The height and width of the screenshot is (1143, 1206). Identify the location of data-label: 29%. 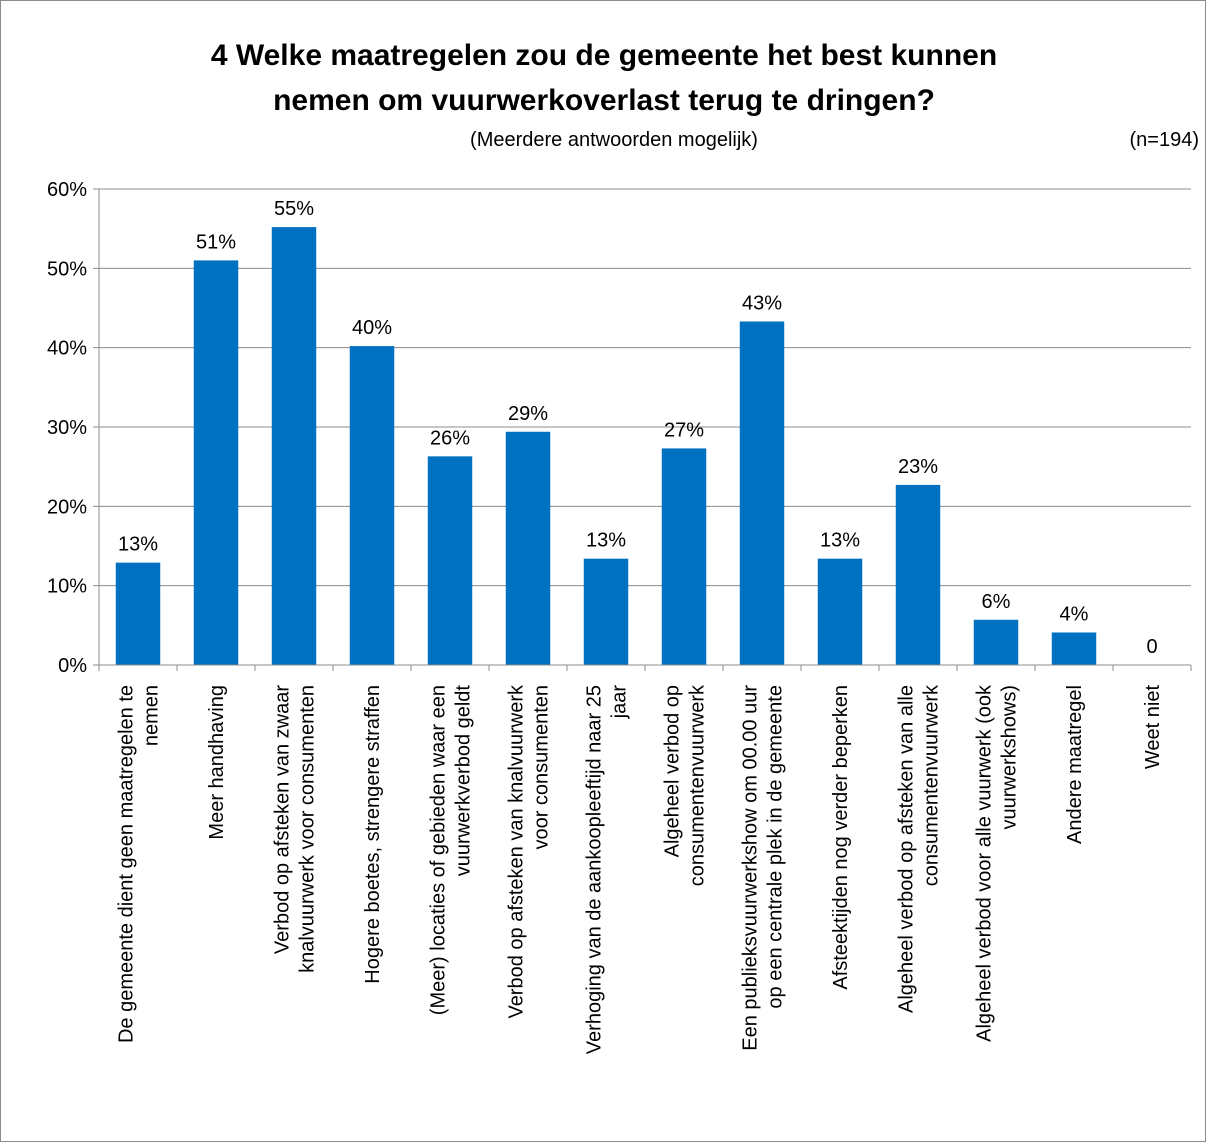
(528, 414).